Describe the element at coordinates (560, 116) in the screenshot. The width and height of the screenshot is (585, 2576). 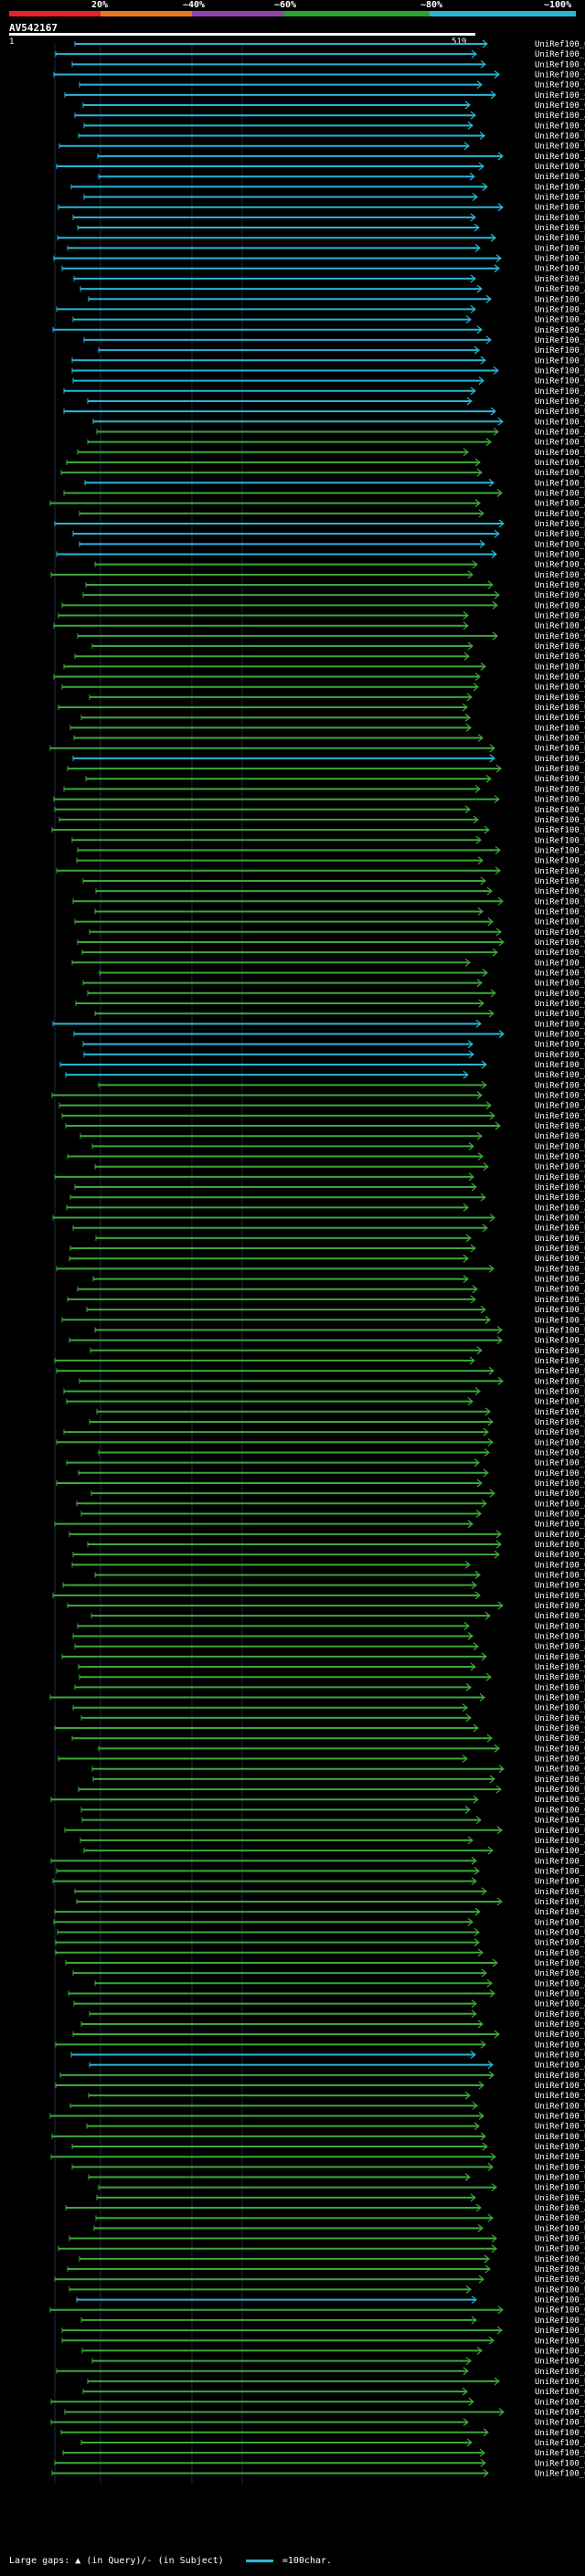
I see `hit-label: UniRef100_A9P8L6` at that location.